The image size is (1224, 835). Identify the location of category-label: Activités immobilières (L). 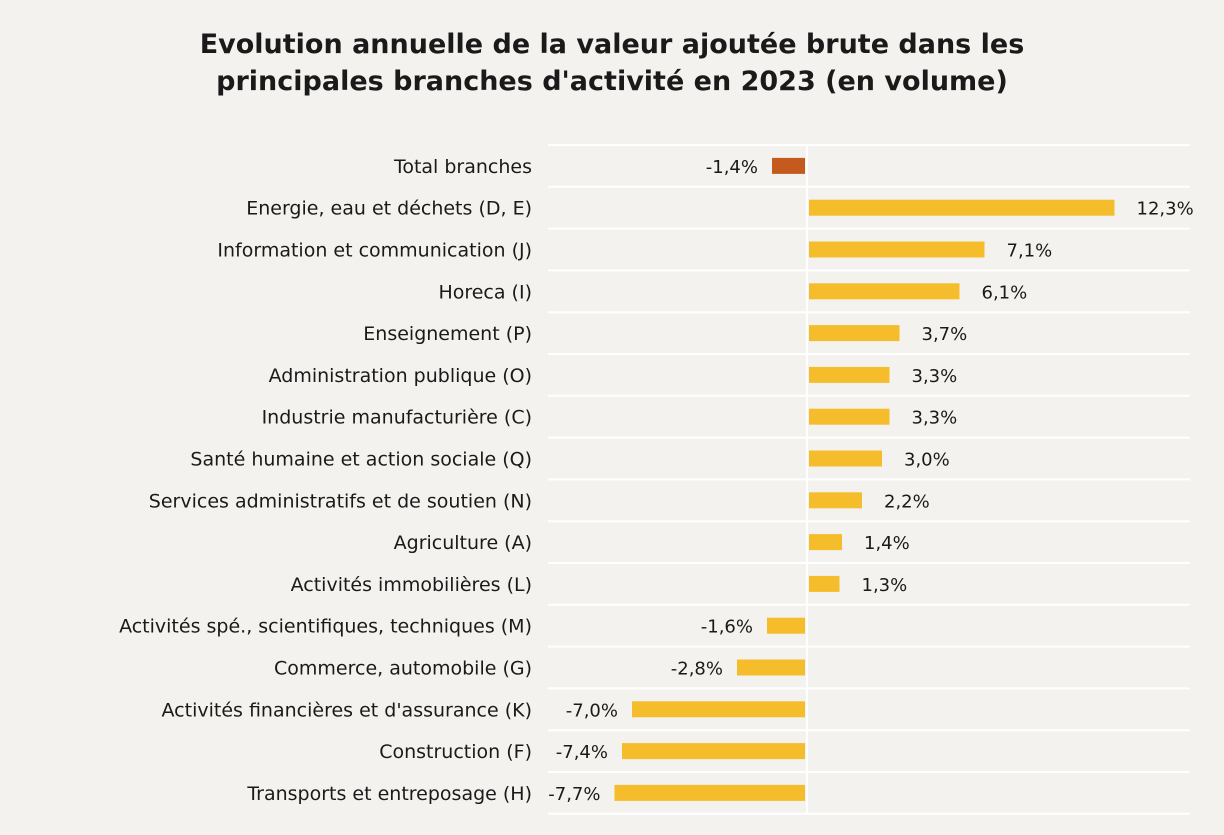
(411, 585).